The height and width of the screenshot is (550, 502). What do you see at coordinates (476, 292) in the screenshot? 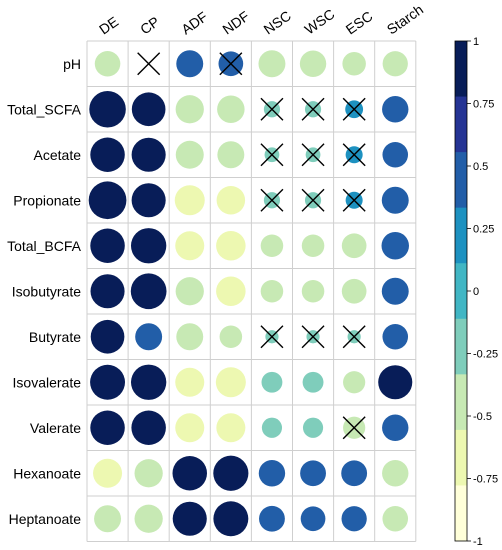
I see `colorbar-tick-label: 0` at bounding box center [476, 292].